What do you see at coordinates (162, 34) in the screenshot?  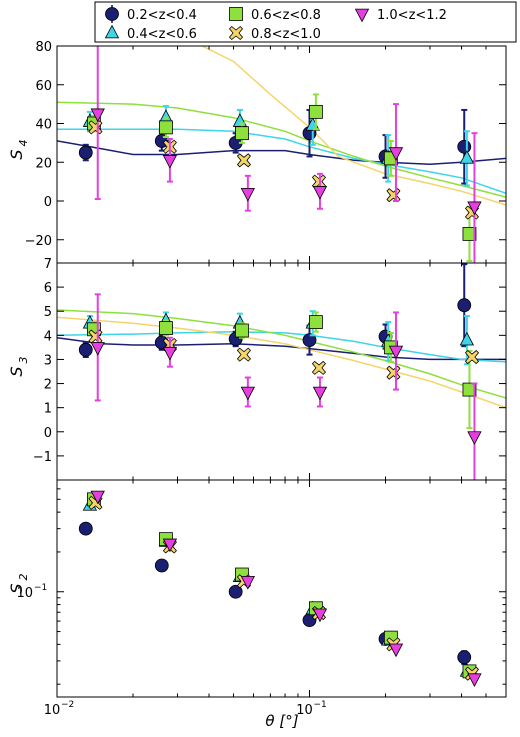 I see `legend-label: 0.4<z<0.6` at bounding box center [162, 34].